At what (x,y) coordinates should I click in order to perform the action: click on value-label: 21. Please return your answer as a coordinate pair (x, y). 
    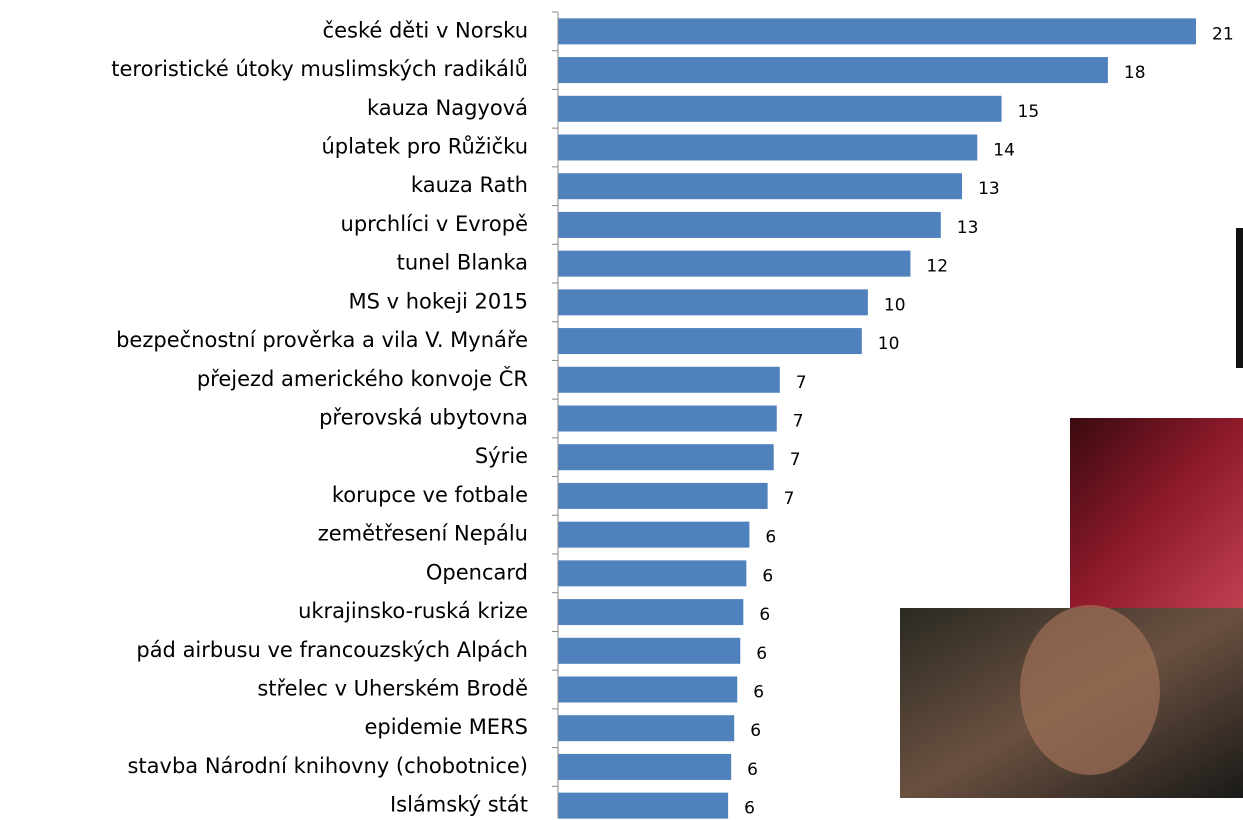
    Looking at the image, I should click on (1223, 34).